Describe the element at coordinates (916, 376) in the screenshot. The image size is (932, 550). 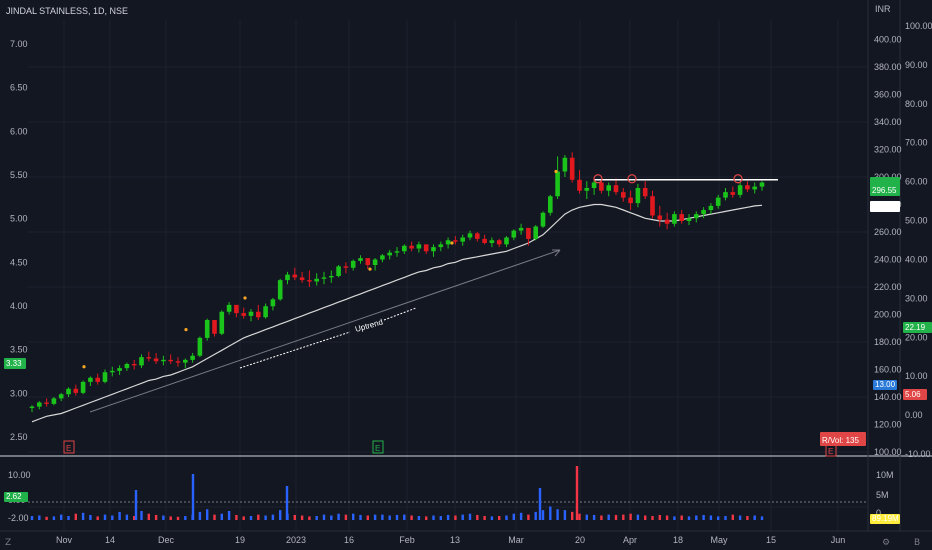
I see `right-scale-tick-label: 10.00` at that location.